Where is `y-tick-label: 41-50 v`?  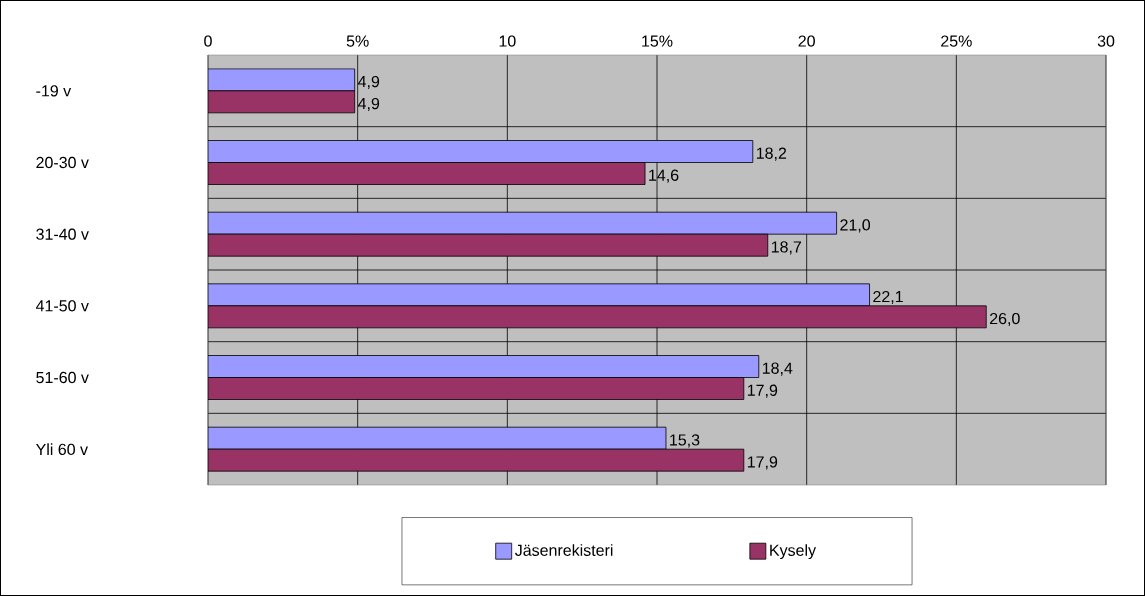
y-tick-label: 41-50 v is located at coordinates (62, 306).